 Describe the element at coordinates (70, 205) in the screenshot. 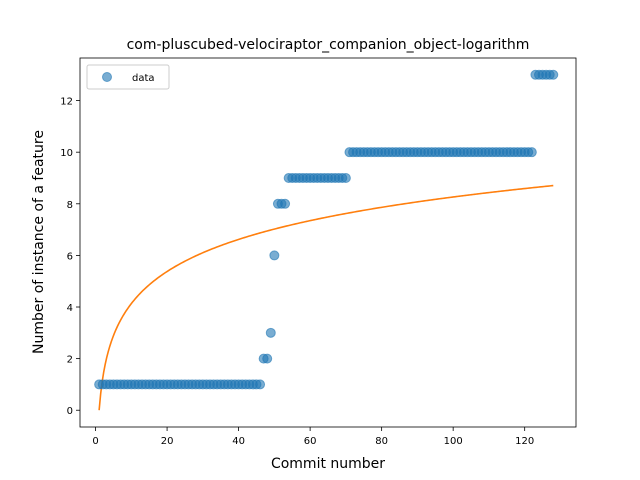

I see `y-tick-label: 8` at that location.